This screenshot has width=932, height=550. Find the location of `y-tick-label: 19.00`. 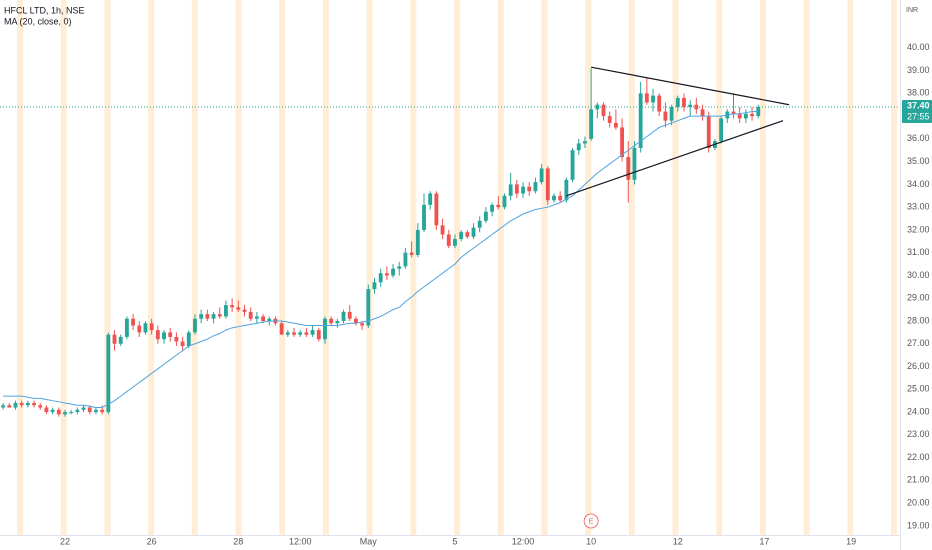

y-tick-label: 19.00 is located at coordinates (918, 525).